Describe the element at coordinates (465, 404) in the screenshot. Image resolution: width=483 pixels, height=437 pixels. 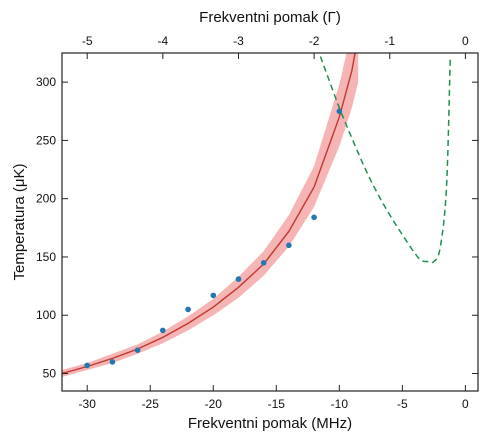
I see `x-tick-label: 0` at that location.